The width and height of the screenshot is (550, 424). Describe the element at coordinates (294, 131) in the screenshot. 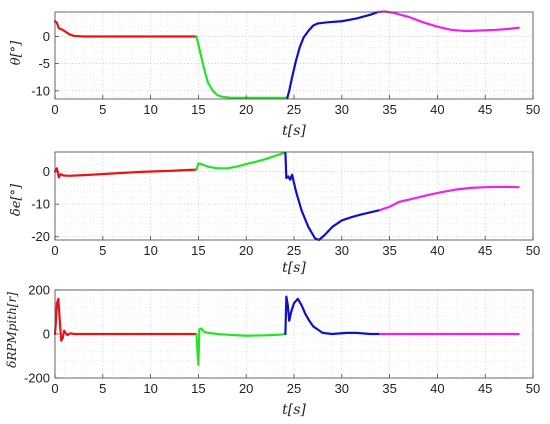

I see `theta-xlabel: t[s]` at that location.